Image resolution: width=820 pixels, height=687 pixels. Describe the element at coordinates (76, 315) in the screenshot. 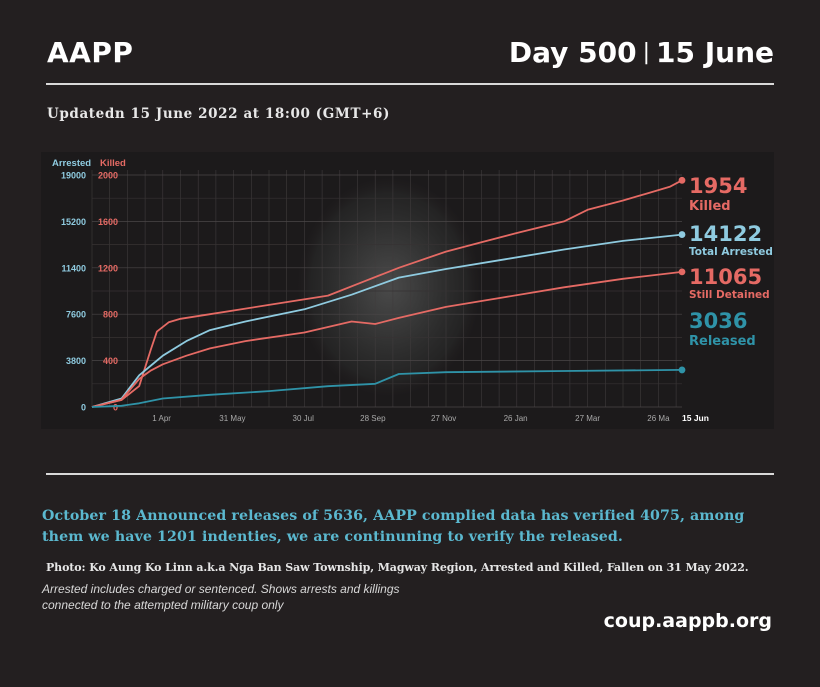

I see `left-axis-tick-label: 7600` at that location.